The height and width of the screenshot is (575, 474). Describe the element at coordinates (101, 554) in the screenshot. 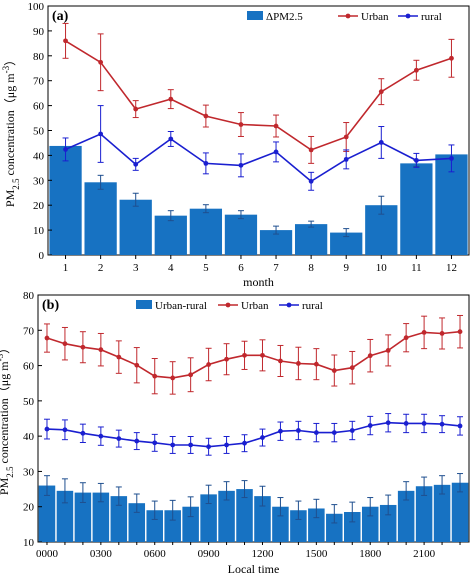

I see `x-tick-label: 0300` at that location.